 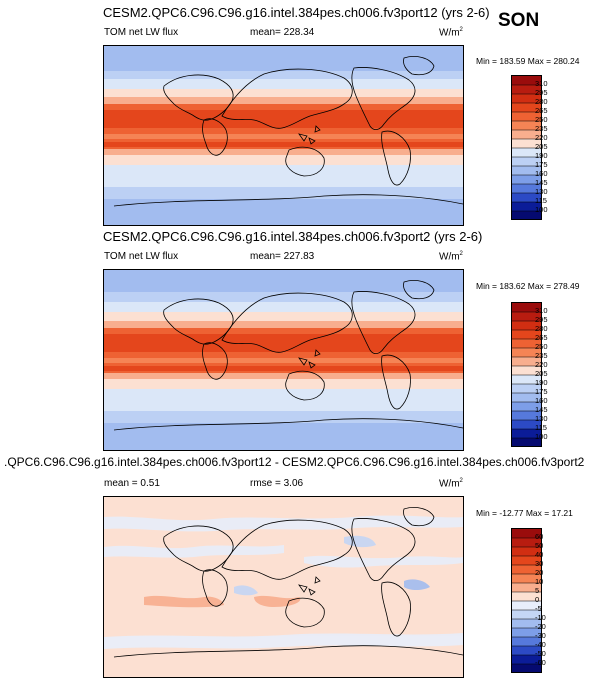 I want to click on cb2-label: 295, so click(x=541, y=319).